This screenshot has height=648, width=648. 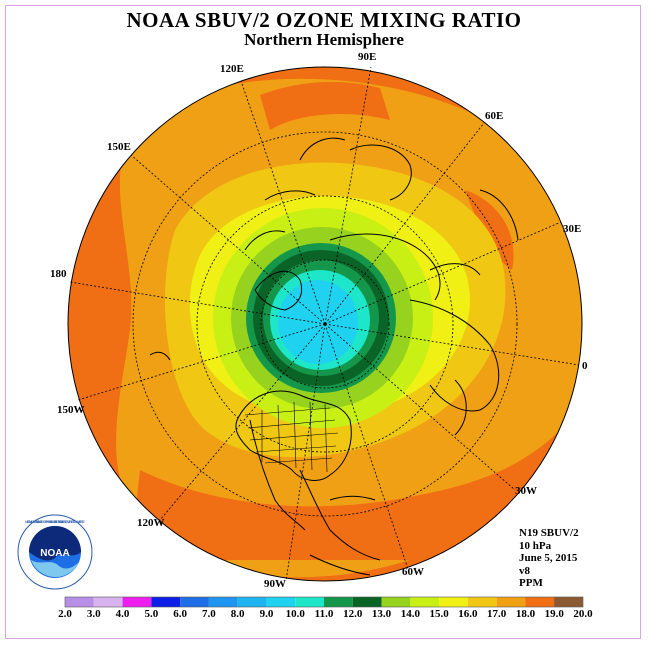 I want to click on info-block: N19 SBUV/2 10 hPa June 5, 2015 v8 PPM, so click(x=549, y=558).